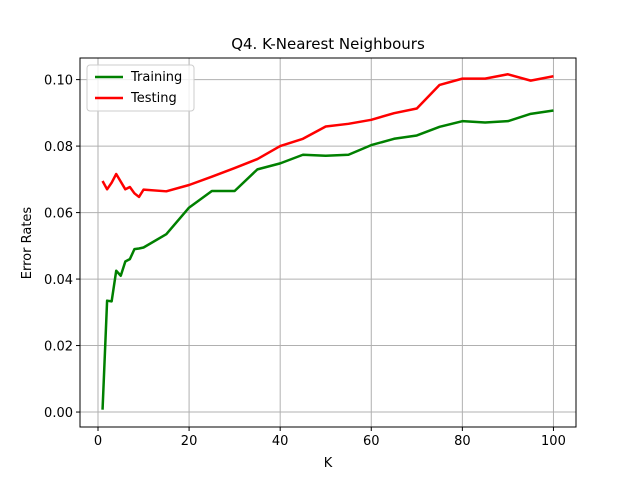  I want to click on x-axis-ticks: 0 20 40 60 80 100, so click(330, 438).